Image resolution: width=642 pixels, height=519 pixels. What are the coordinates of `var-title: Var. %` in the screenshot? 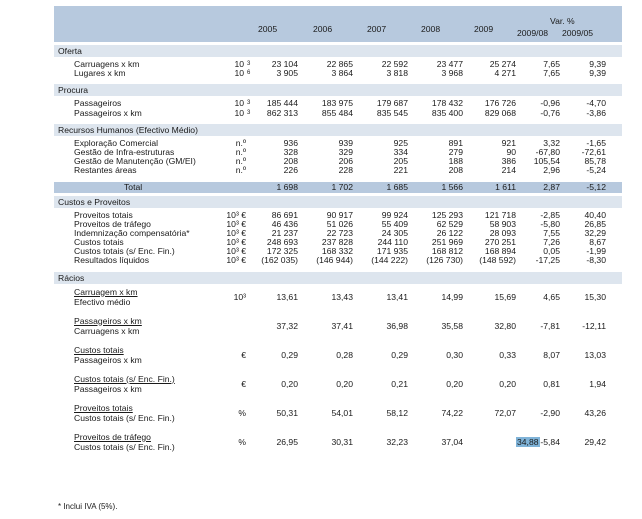 It's located at (562, 21).